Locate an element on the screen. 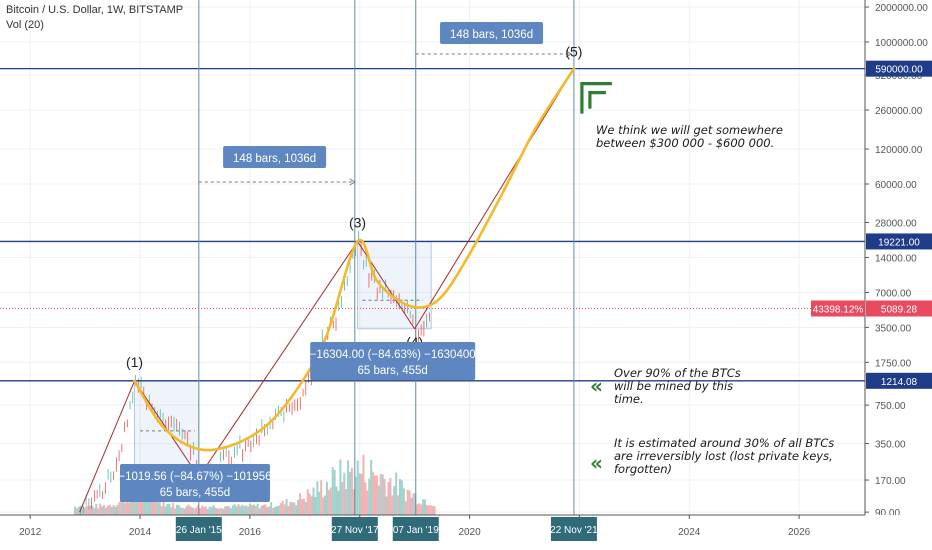 This screenshot has width=932, height=550. level-badge is located at coordinates (899, 68).